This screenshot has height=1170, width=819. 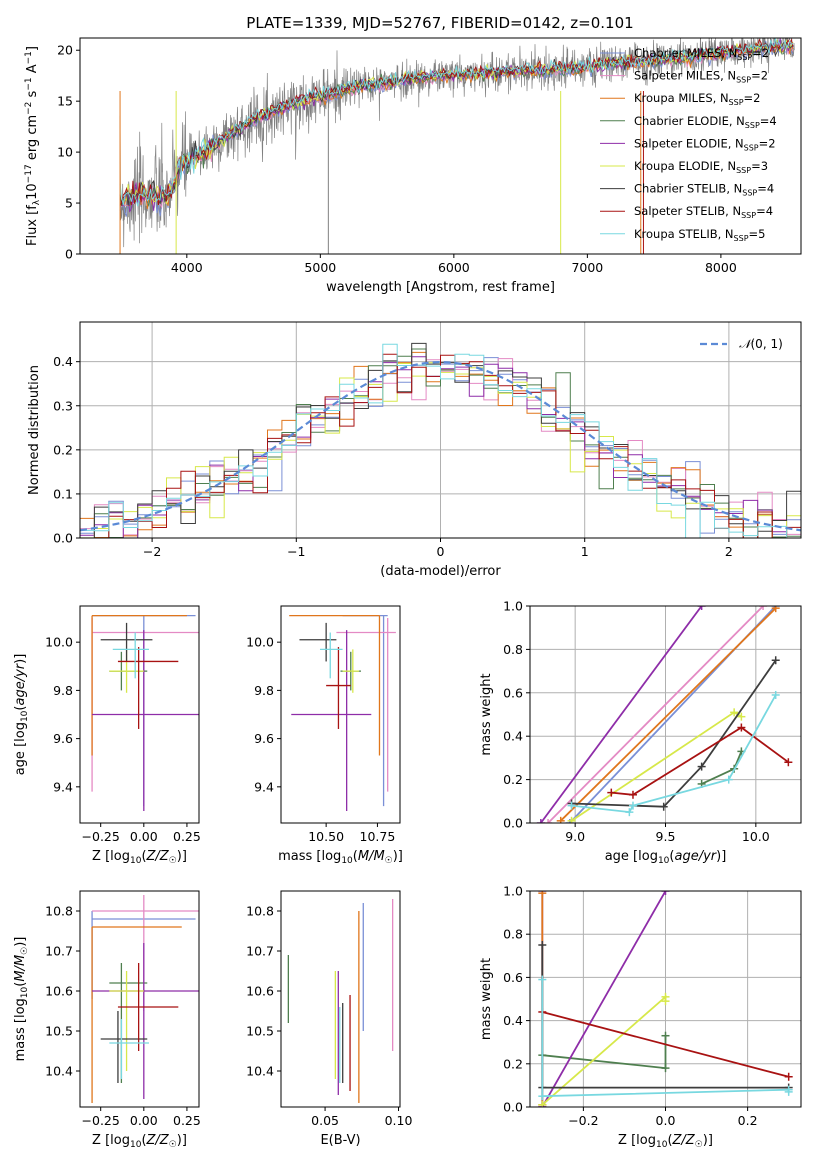 What do you see at coordinates (454, 267) in the screenshot?
I see `x-tick-label: 6000` at bounding box center [454, 267].